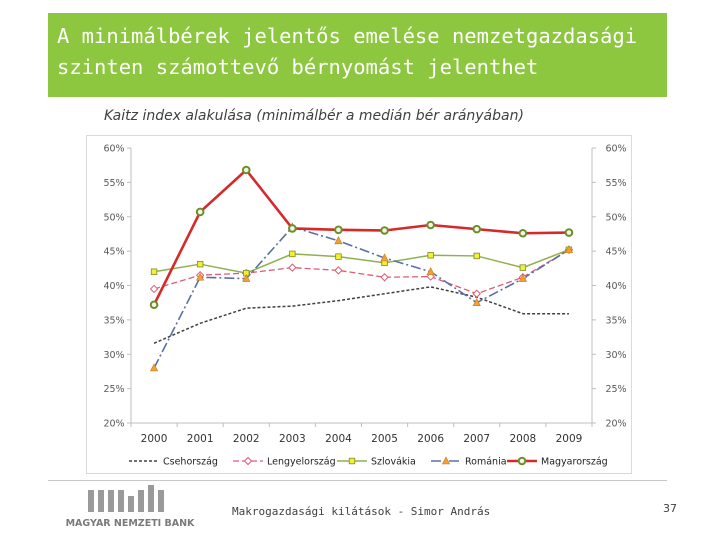 The width and height of the screenshot is (720, 540). I want to click on y-tick-label-right: 25%, so click(615, 389).